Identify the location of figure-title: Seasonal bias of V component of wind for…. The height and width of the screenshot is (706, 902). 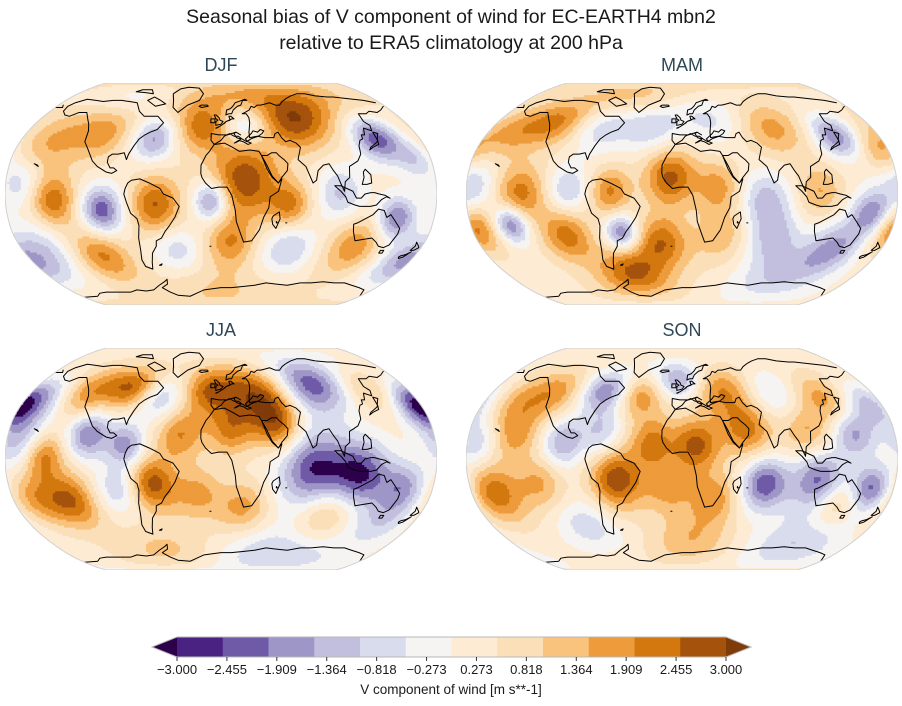
(451, 30).